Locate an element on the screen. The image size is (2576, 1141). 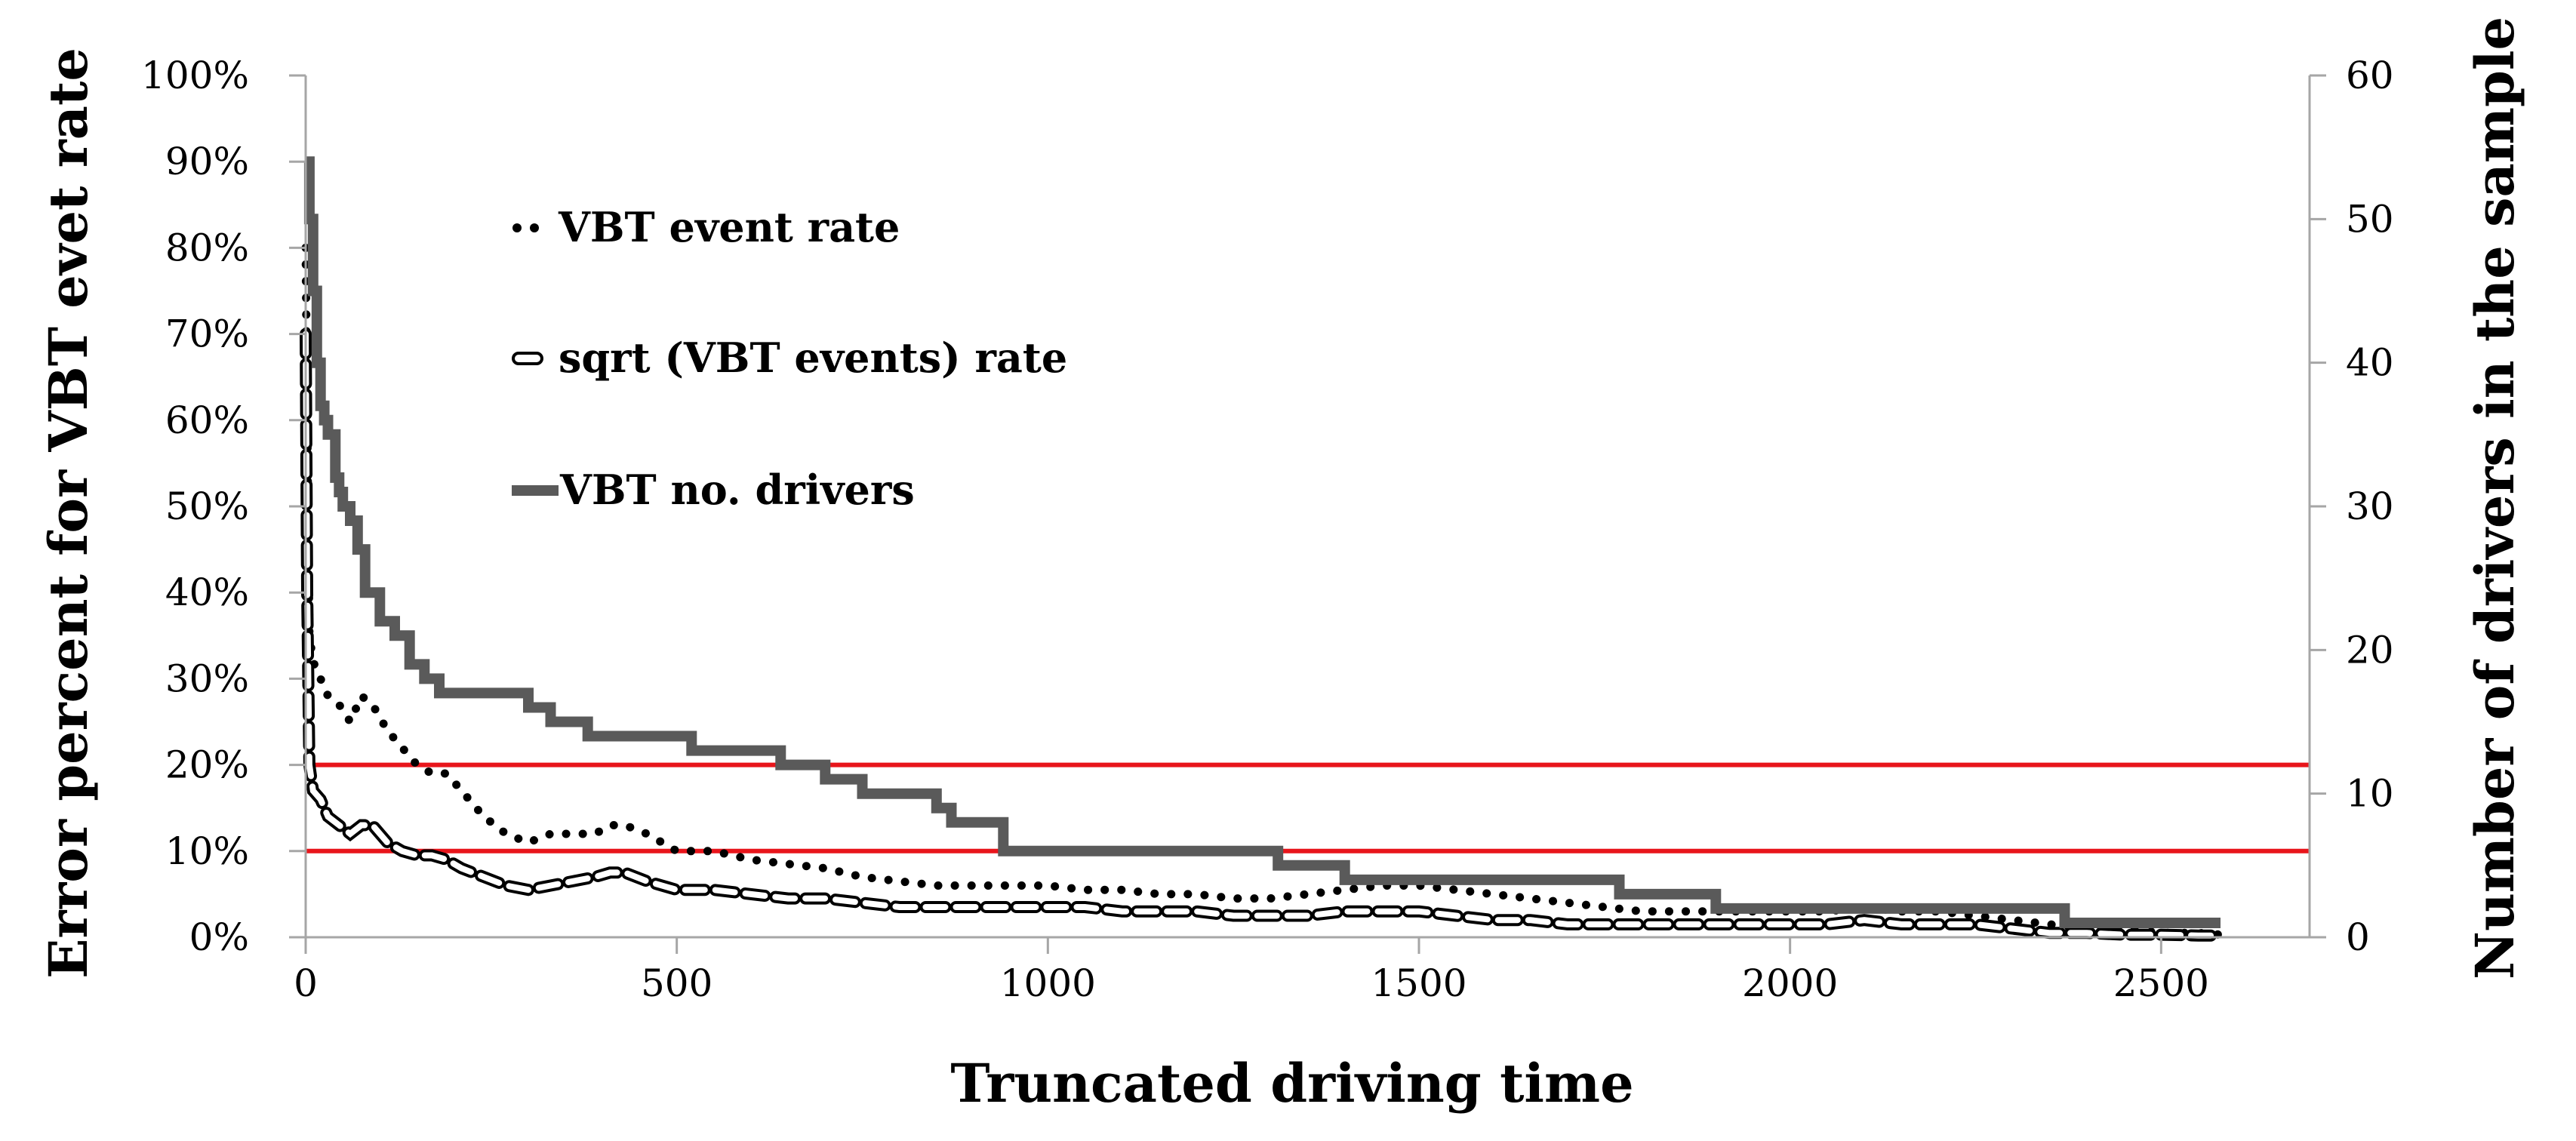
left-axis-tick-label: 100% is located at coordinates (195, 75).